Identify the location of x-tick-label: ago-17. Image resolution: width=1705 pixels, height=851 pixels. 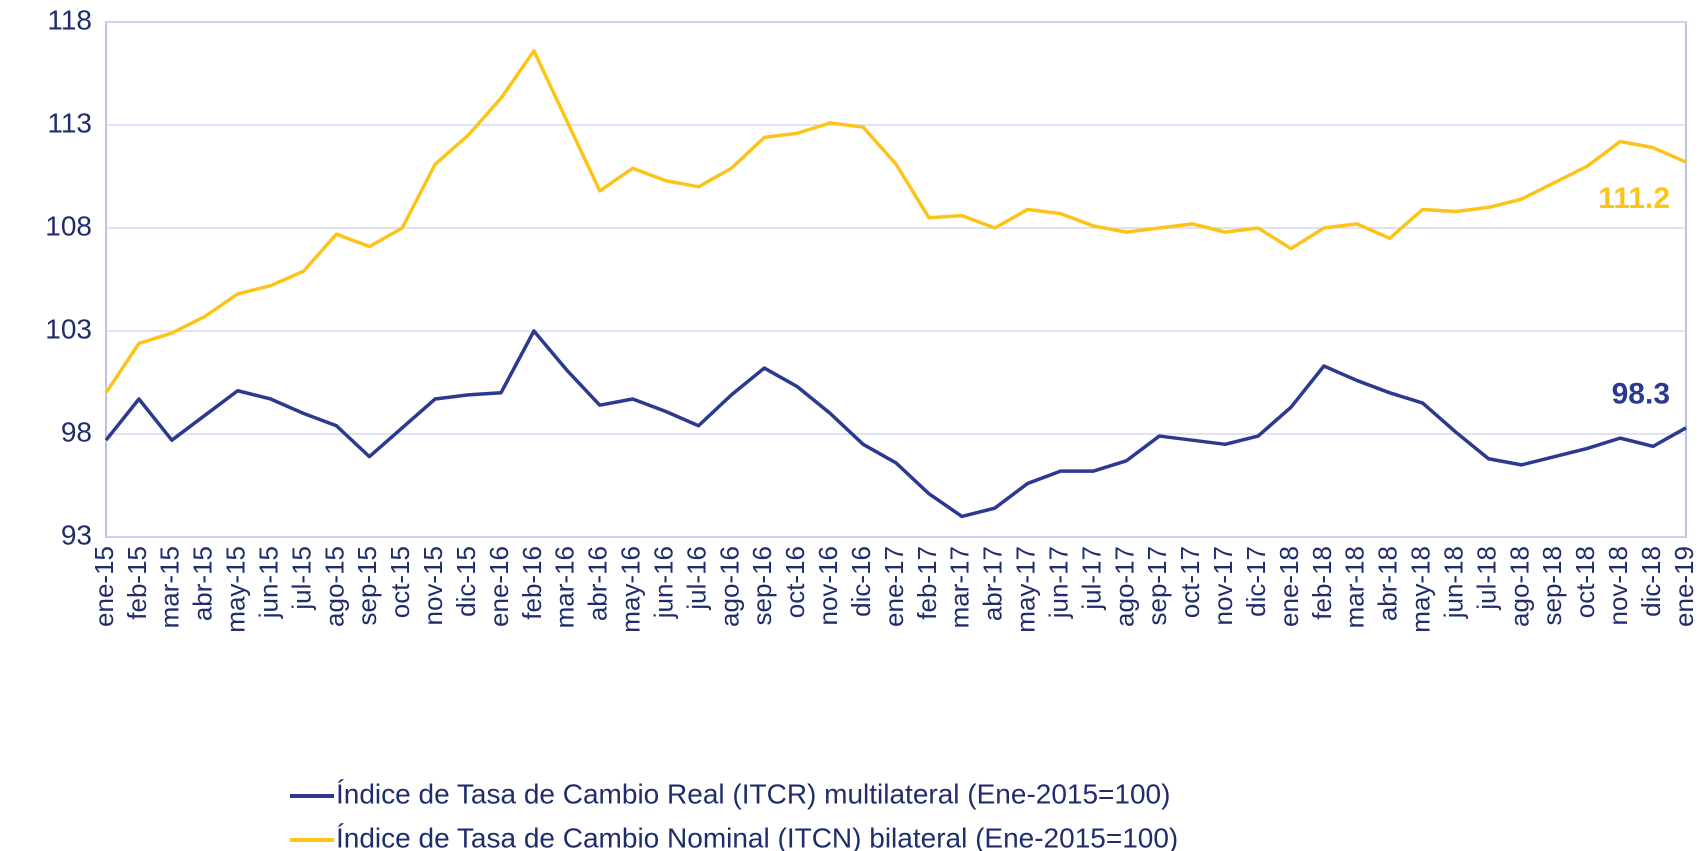
(1124, 586).